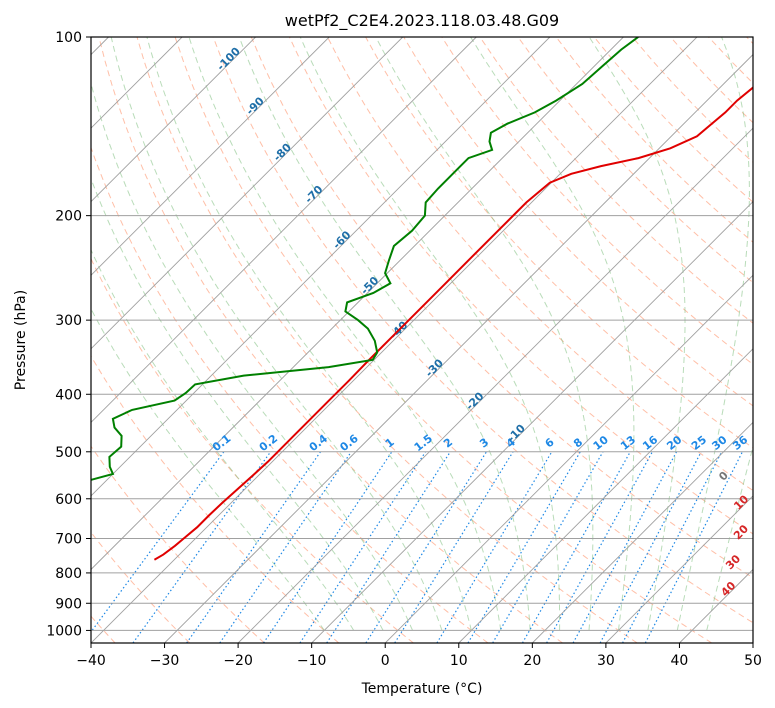 The width and height of the screenshot is (775, 708). Describe the element at coordinates (459, 661) in the screenshot. I see `x-tick-label: 10` at that location.